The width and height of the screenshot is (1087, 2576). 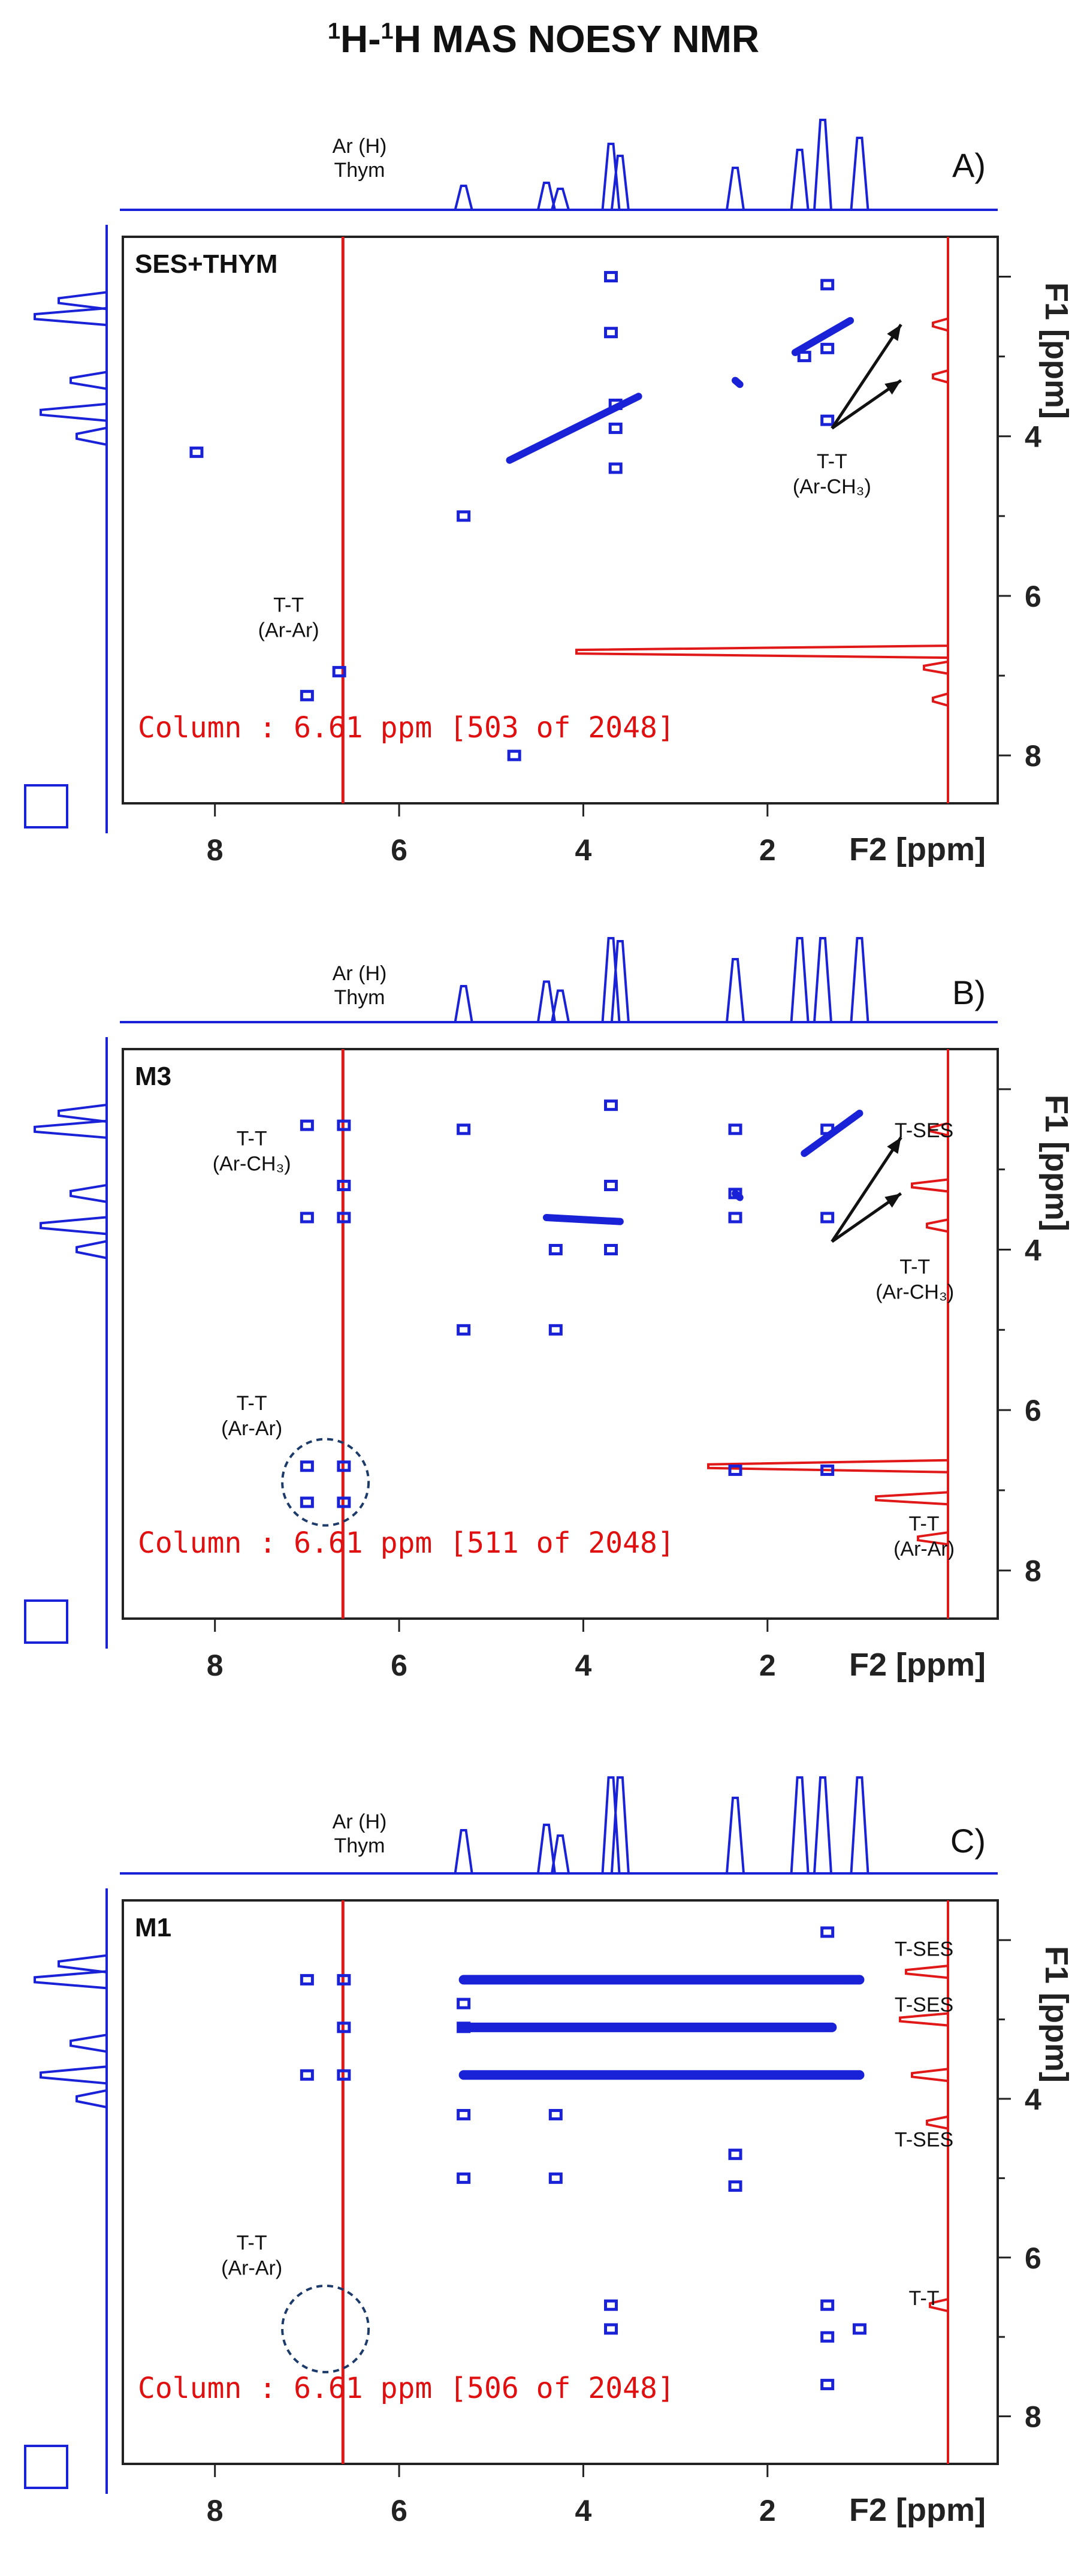 What do you see at coordinates (252, 1403) in the screenshot?
I see `annotation-tt-ar-ar-left: T-T` at bounding box center [252, 1403].